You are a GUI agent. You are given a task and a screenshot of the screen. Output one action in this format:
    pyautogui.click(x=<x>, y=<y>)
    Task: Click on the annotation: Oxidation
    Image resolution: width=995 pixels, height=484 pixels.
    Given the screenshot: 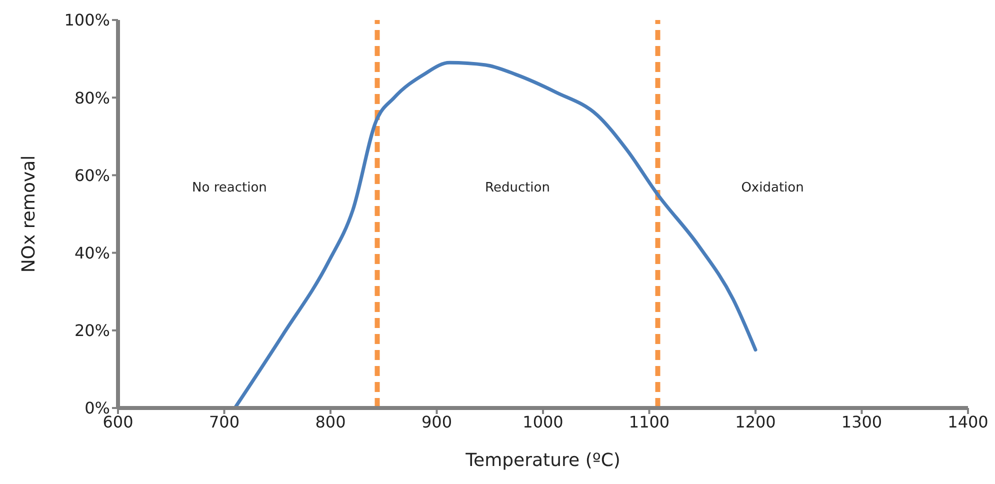 What is the action you would take?
    pyautogui.click(x=772, y=188)
    